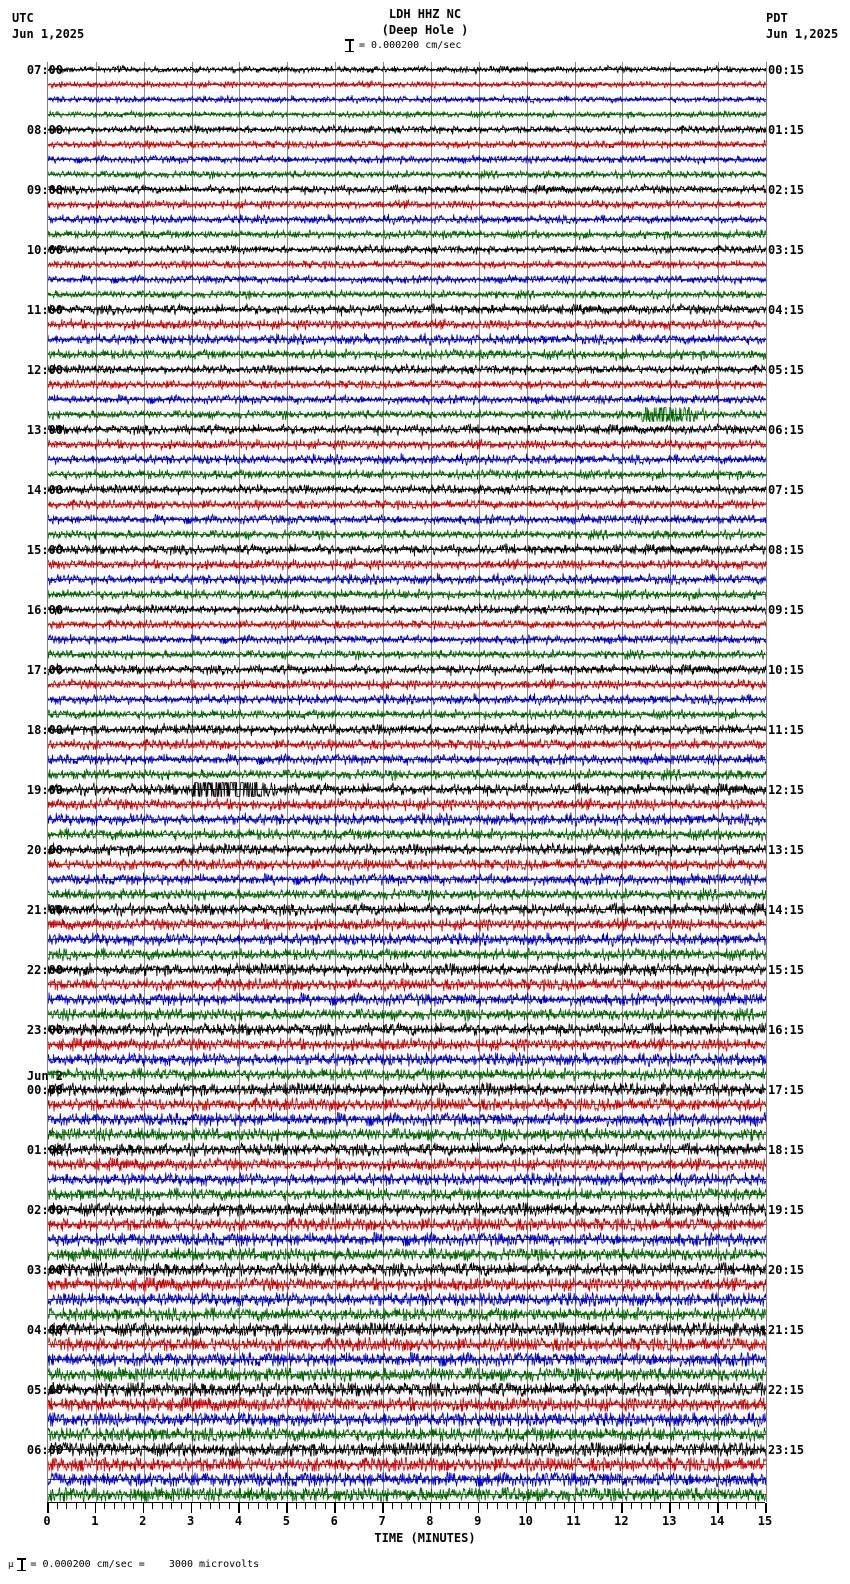 The image size is (850, 1584). Describe the element at coordinates (717, 1521) in the screenshot. I see `axis-tick-label: 14` at that location.